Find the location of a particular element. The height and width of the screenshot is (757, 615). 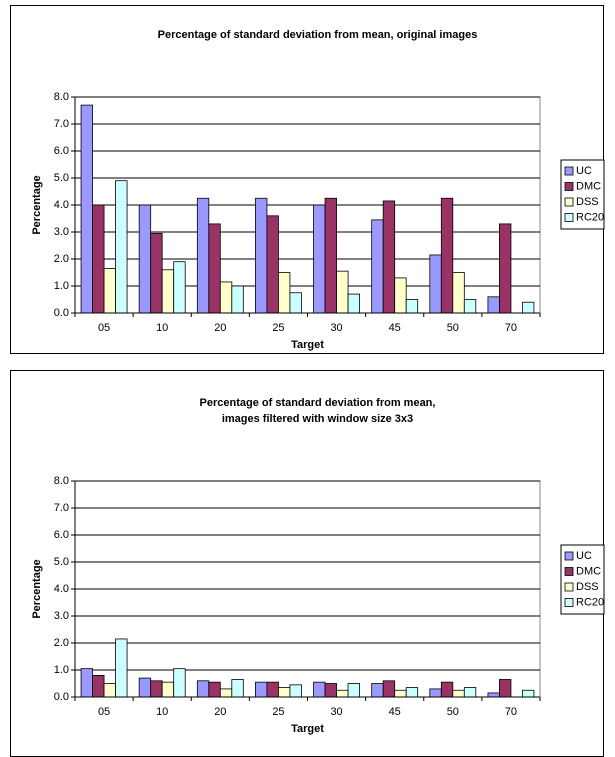

y-tick-label: 1.0 is located at coordinates (61, 670).